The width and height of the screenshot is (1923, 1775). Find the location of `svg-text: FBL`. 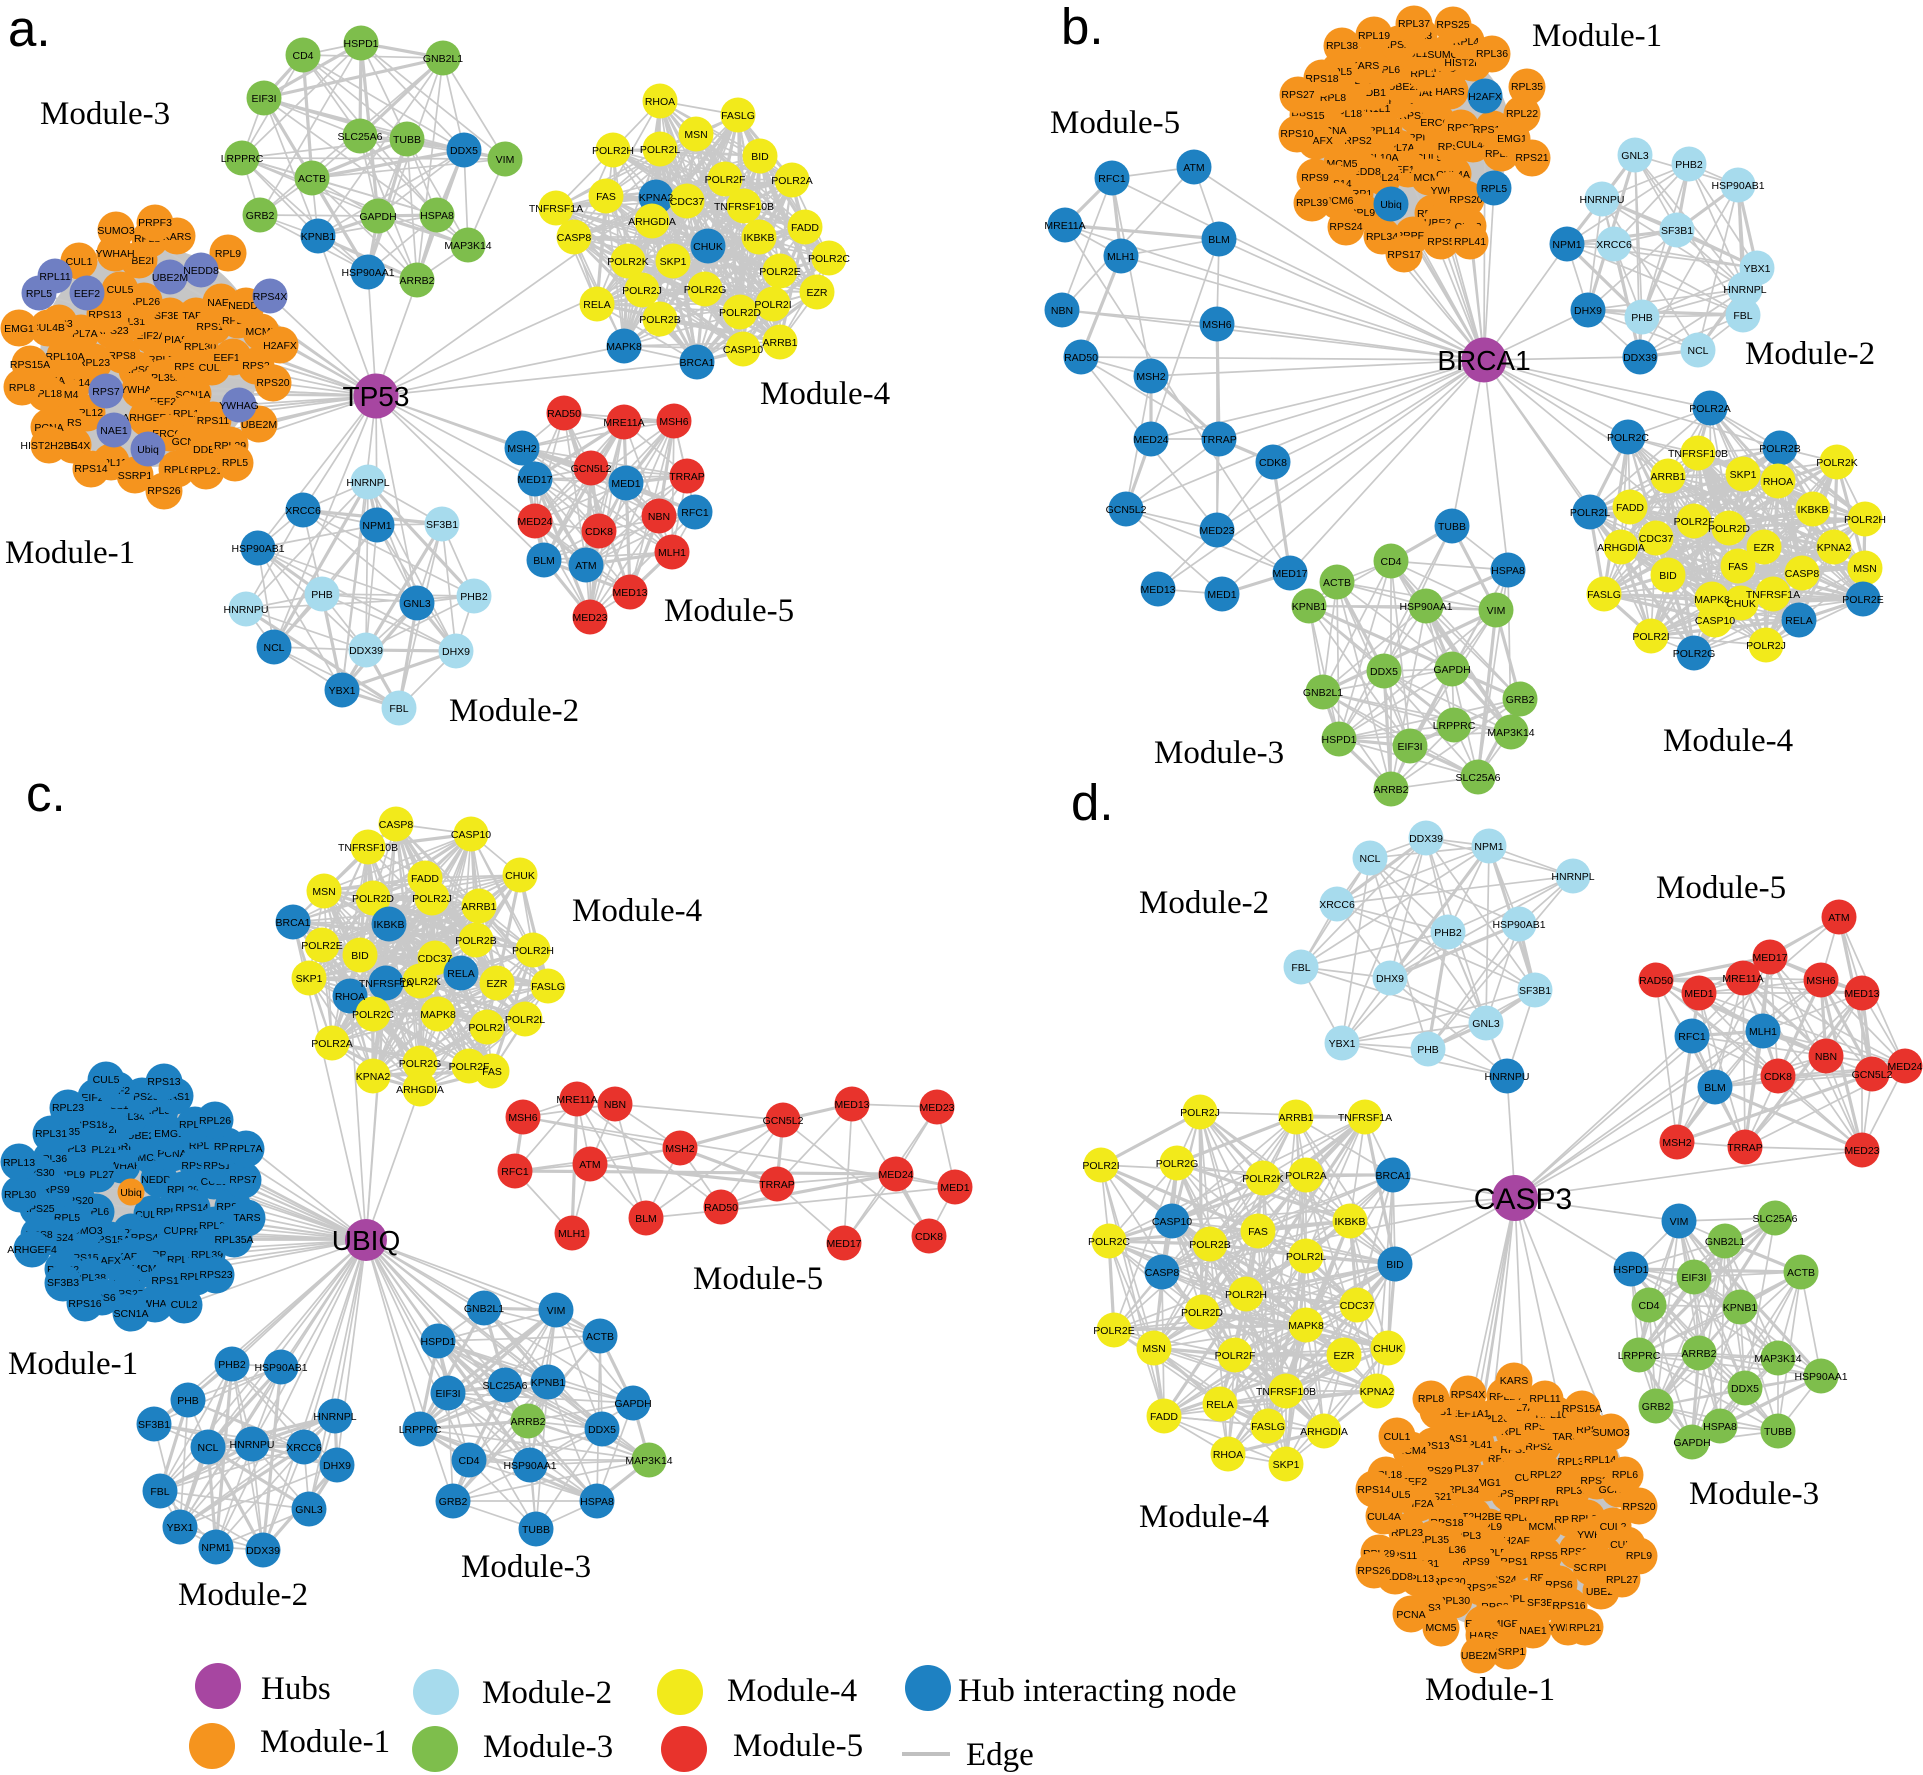

svg-text: FBL is located at coordinates (159, 1492).